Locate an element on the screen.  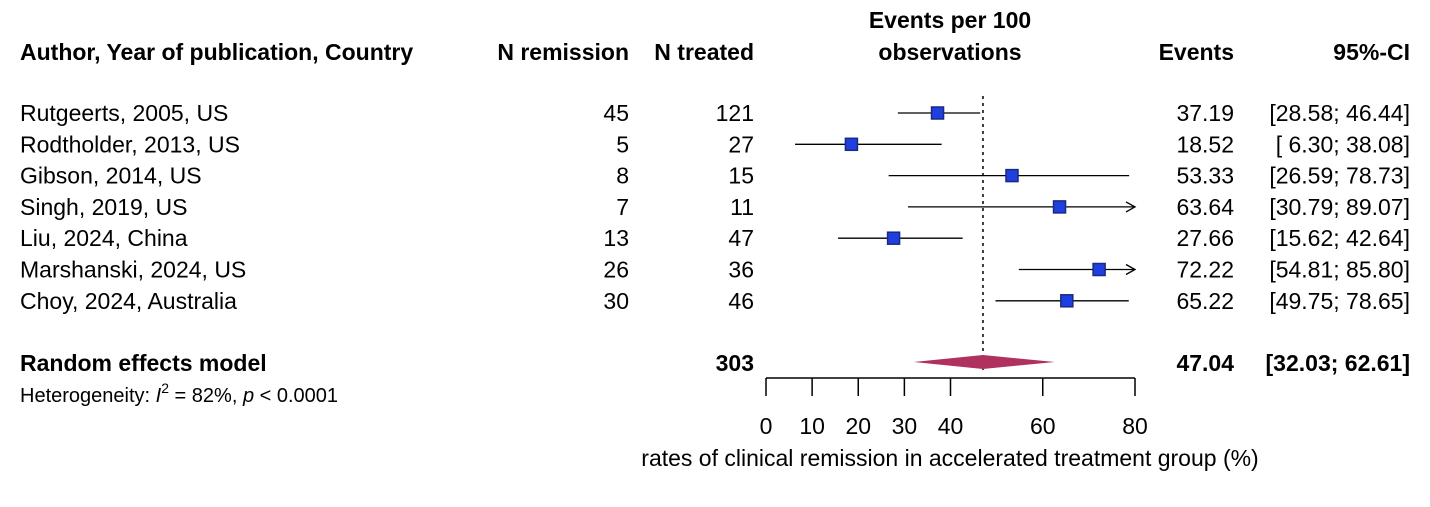
x-axis-tick-label: 10 is located at coordinates (812, 426).